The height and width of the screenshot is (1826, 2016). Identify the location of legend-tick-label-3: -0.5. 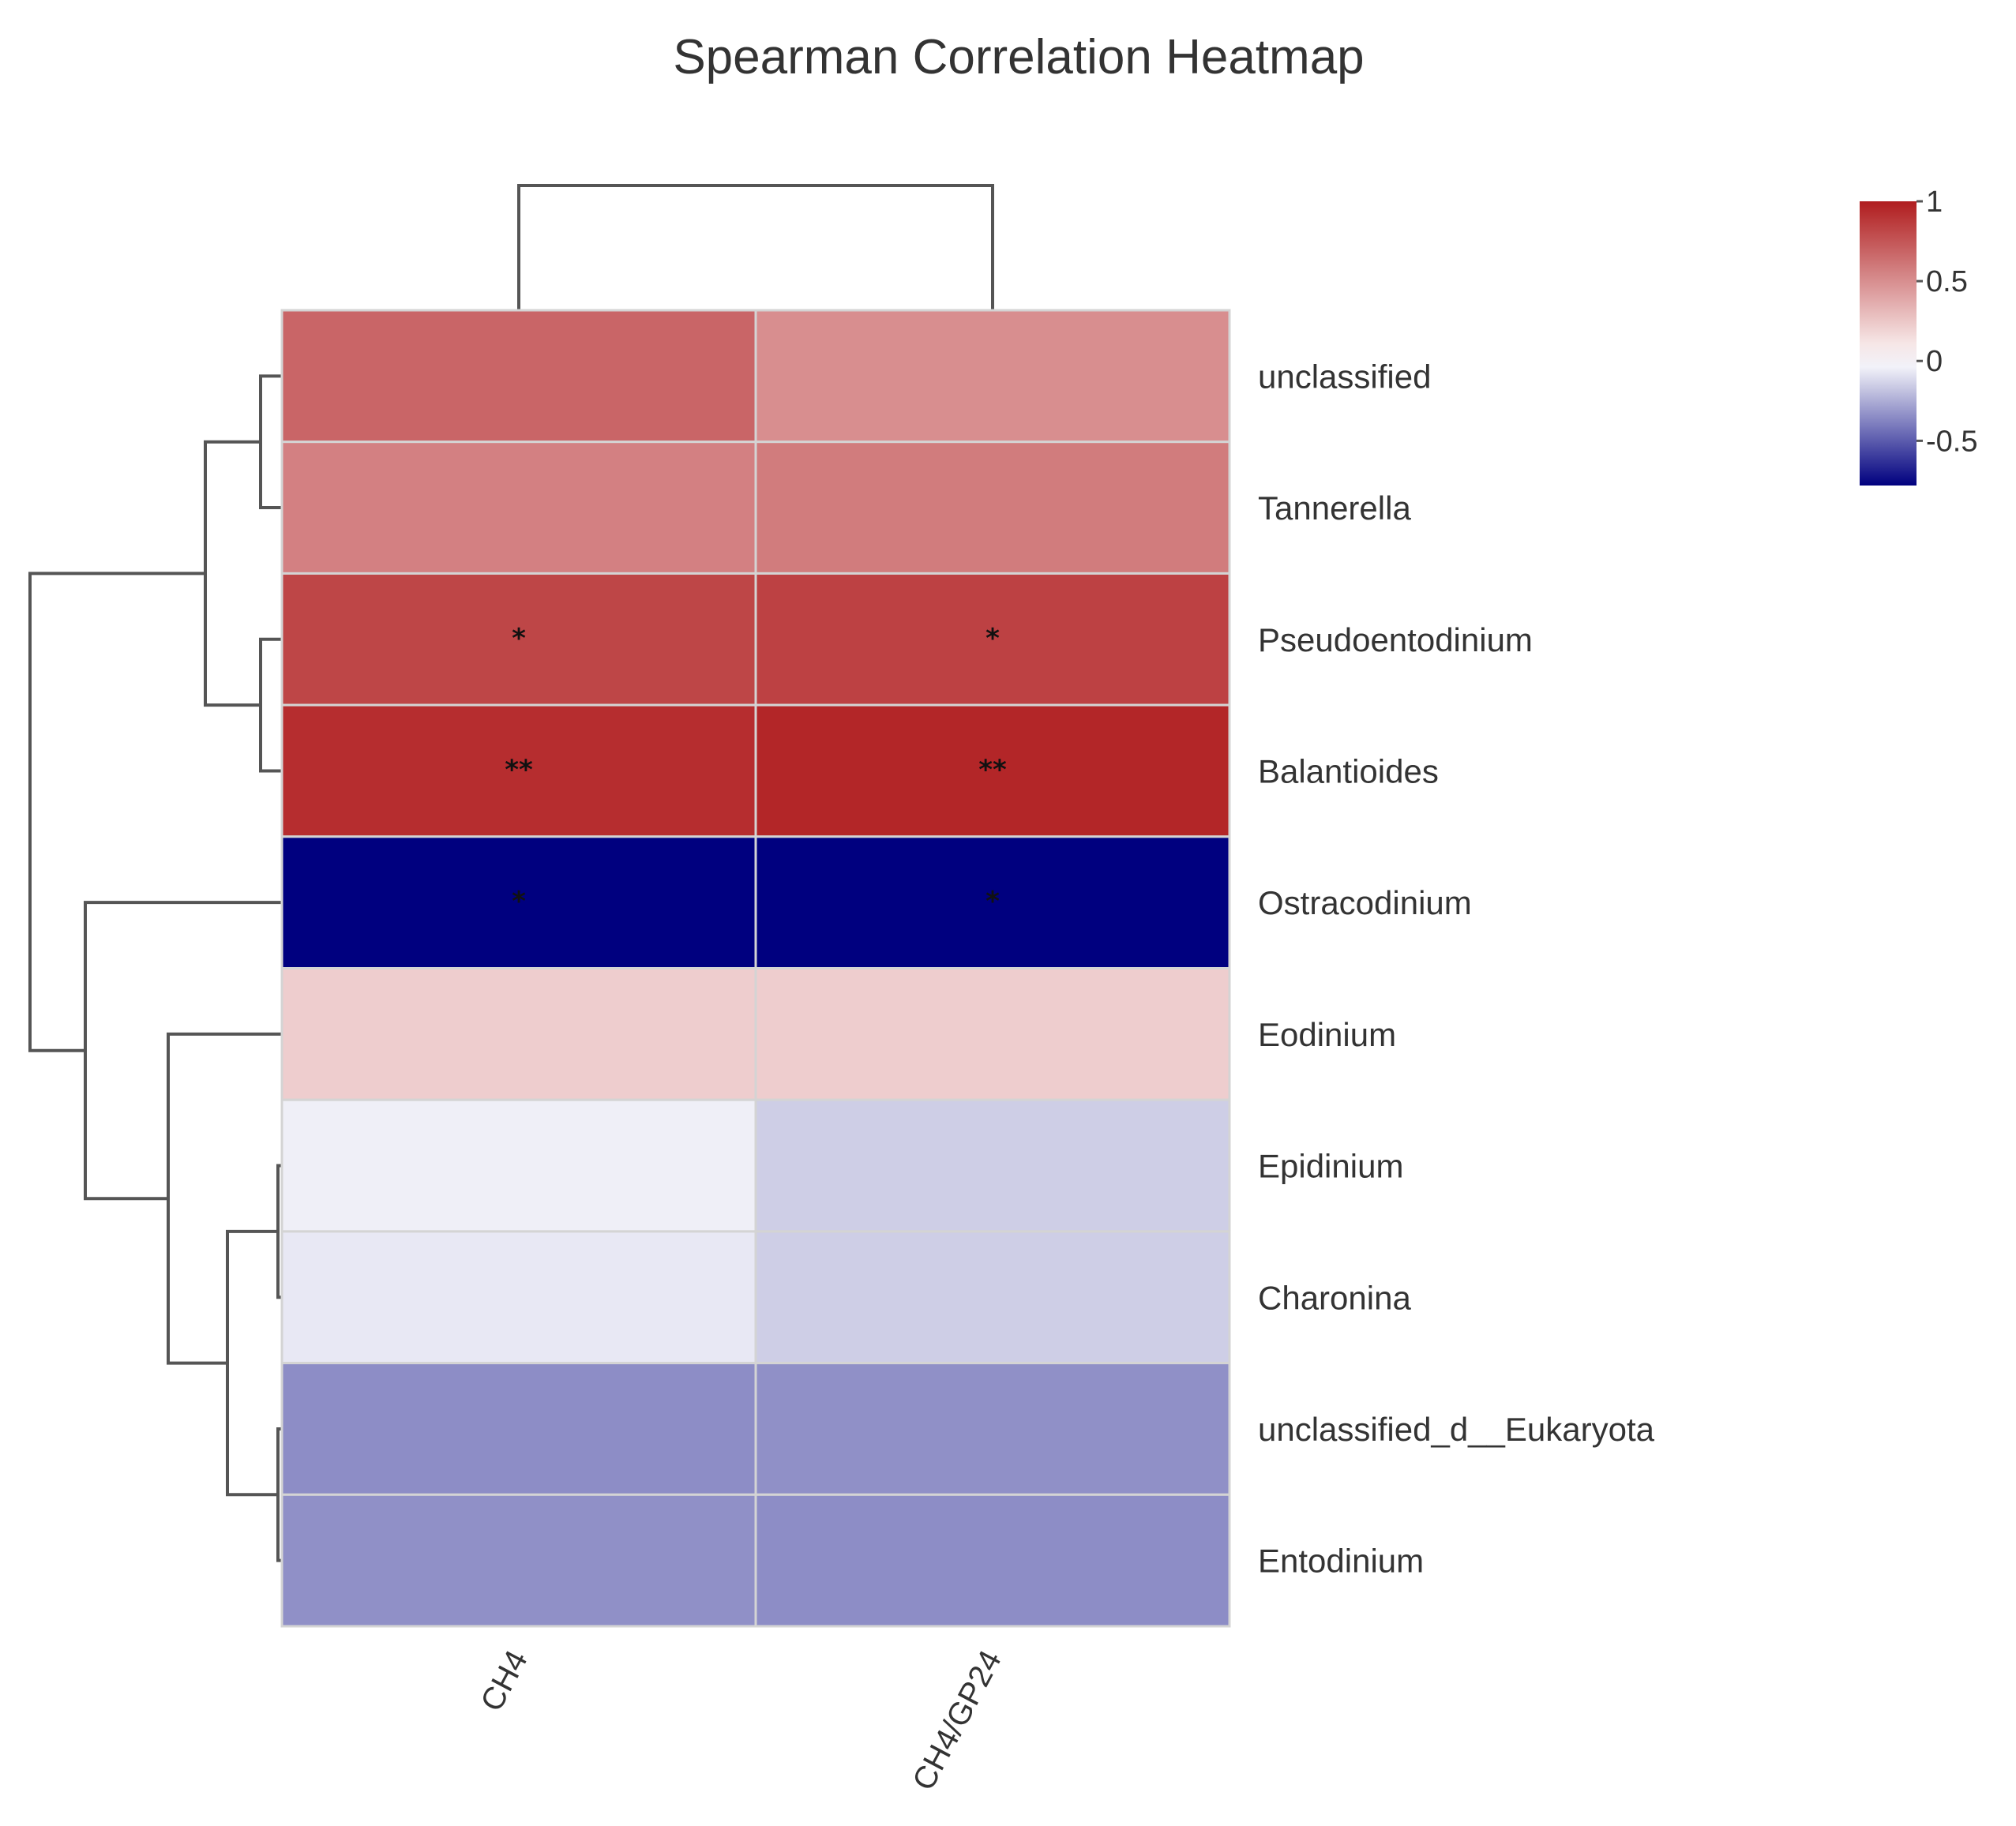
(1951, 441).